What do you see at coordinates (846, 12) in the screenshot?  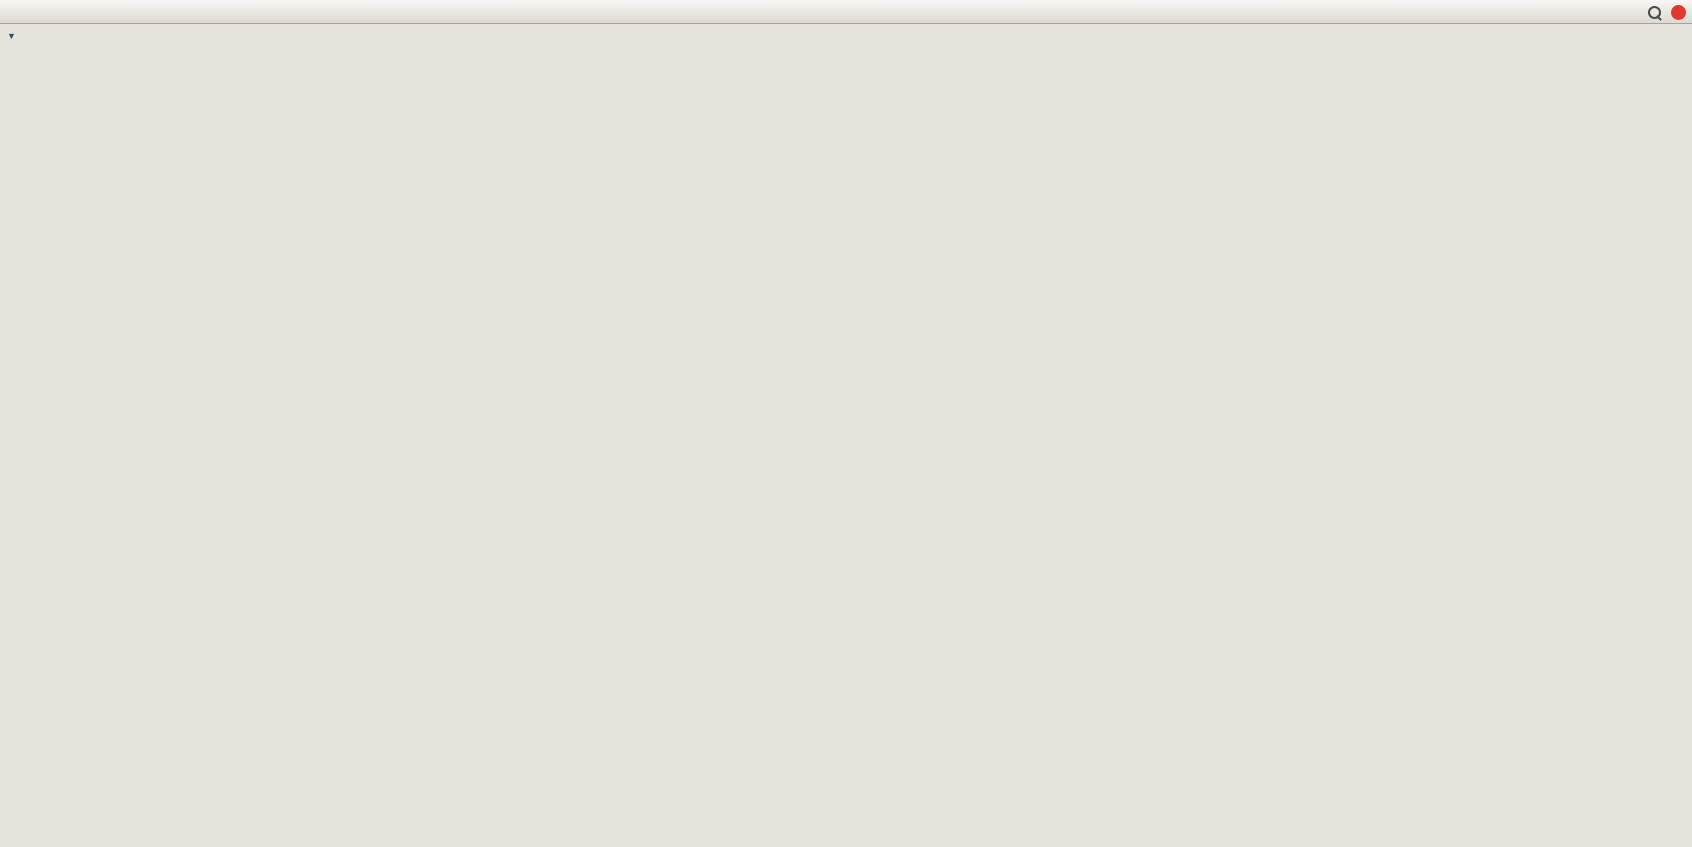 I see `toolbar` at bounding box center [846, 12].